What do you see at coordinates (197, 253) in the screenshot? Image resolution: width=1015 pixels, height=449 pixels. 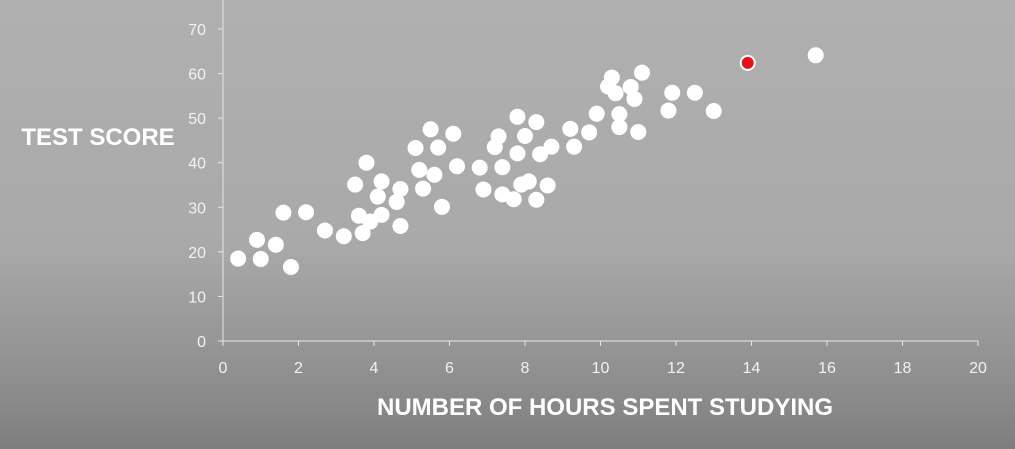 I see `y-tick-label: 20` at bounding box center [197, 253].